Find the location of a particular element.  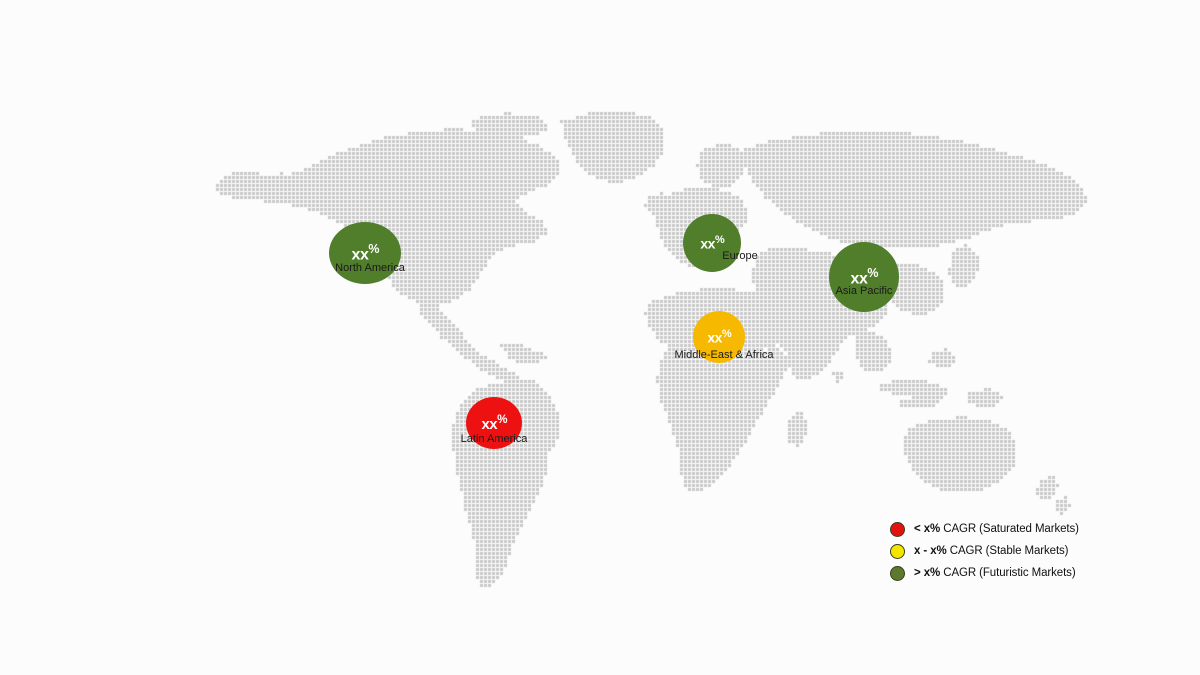

legend-label-stable: x - x% CAGR (Stable Markets) is located at coordinates (991, 551).